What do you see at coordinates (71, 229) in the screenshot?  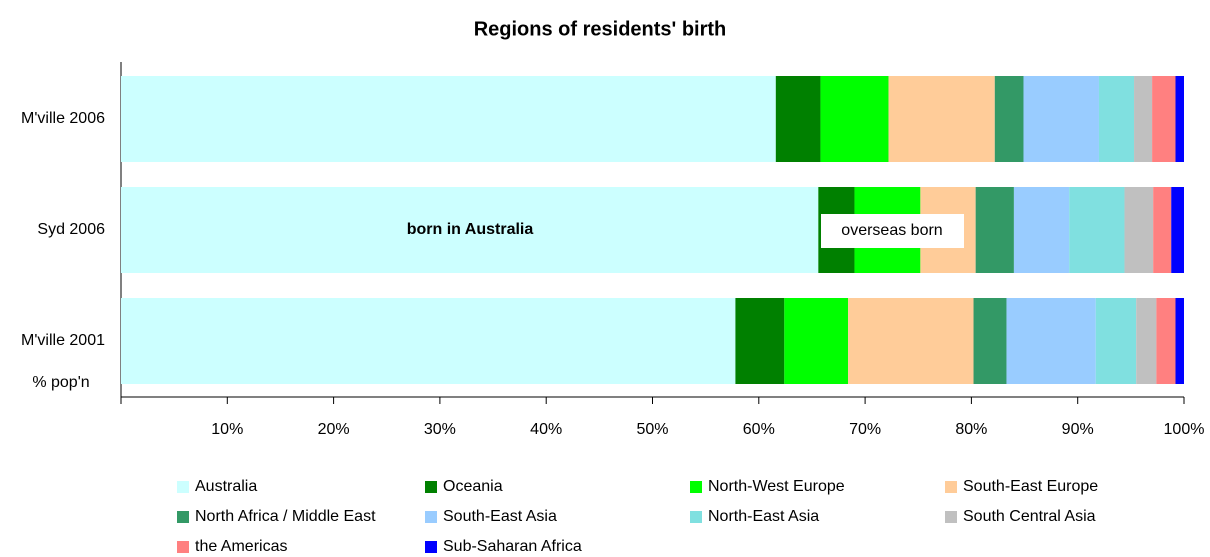 I see `y-tick-label: Syd 2006` at bounding box center [71, 229].